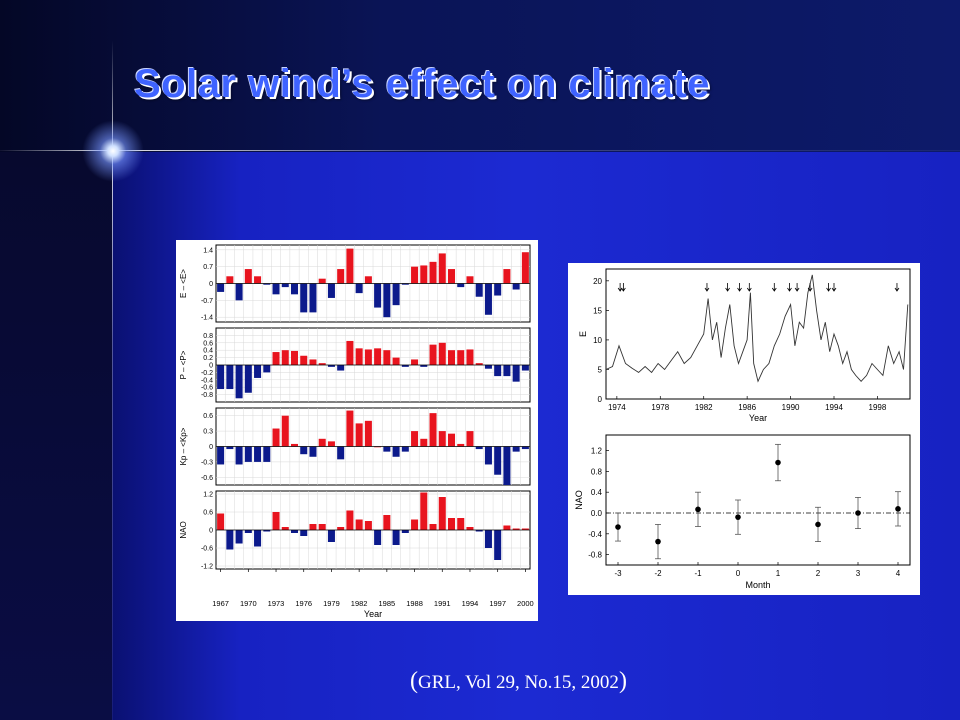  I want to click on x-tick-label: 1982, so click(359, 603).